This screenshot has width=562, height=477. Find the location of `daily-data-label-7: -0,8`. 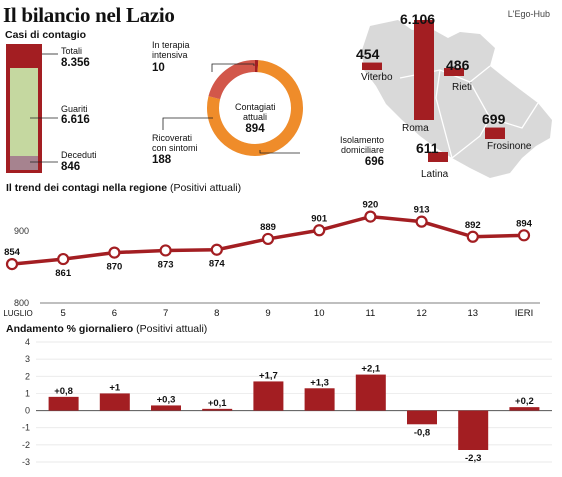

daily-data-label-7: -0,8 is located at coordinates (422, 432).